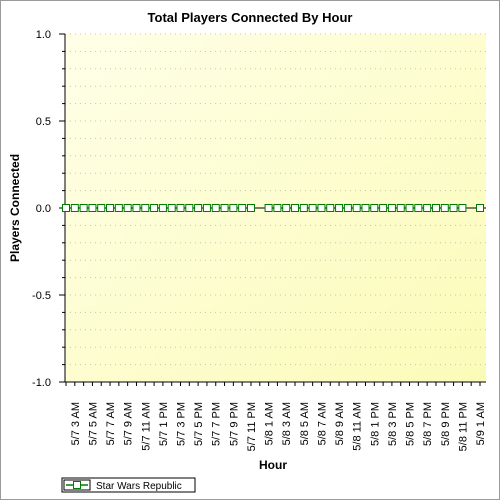 The width and height of the screenshot is (500, 500). I want to click on x-tick-label: 5/8 1 PM, so click(375, 424).